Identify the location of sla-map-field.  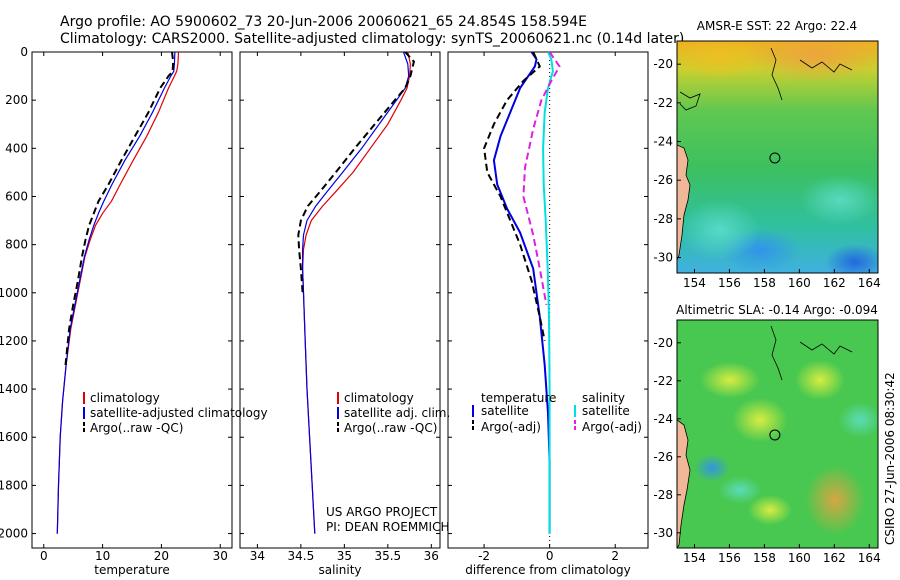
(777, 434).